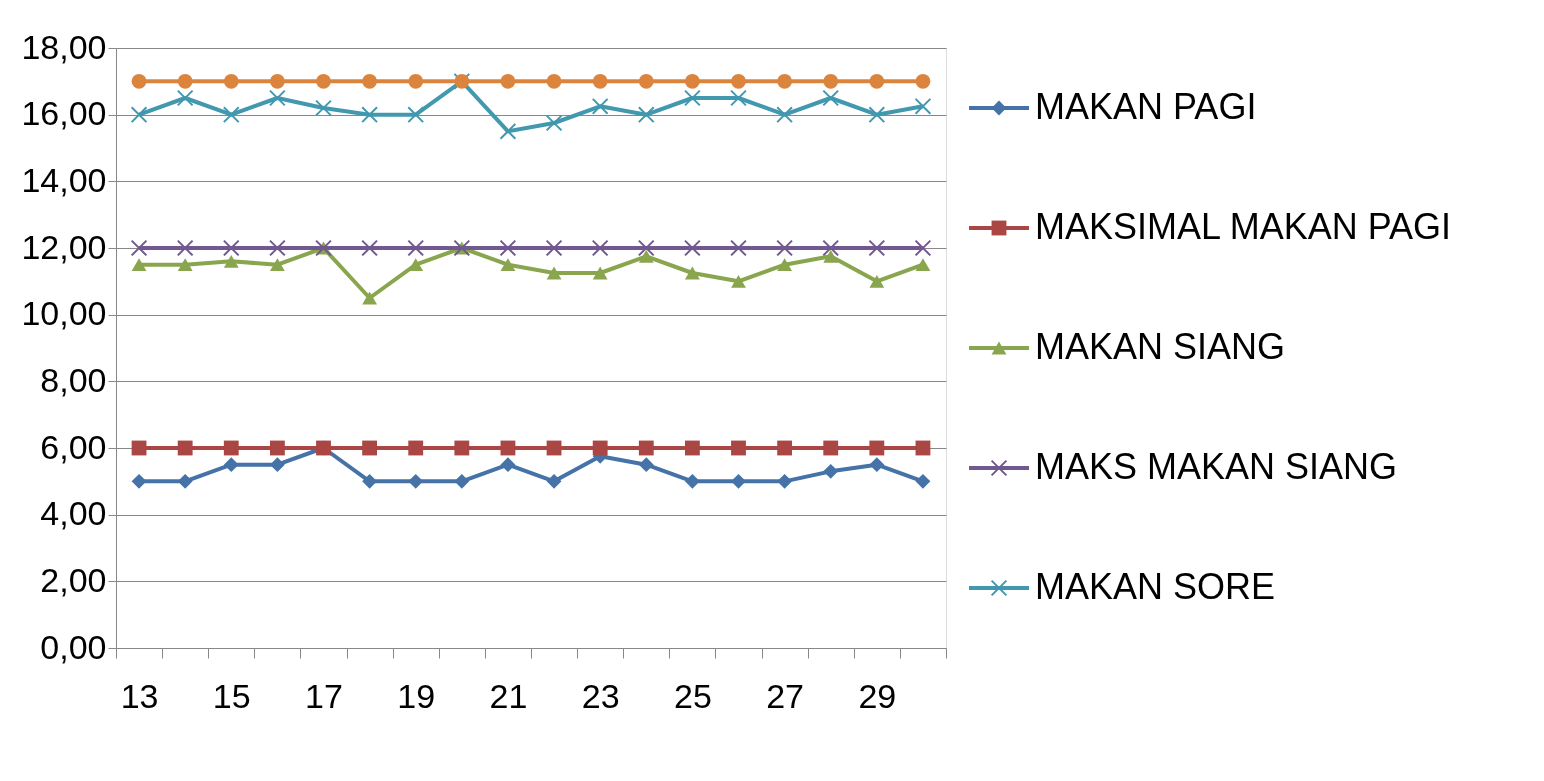 This screenshot has width=1544, height=781. I want to click on legend-label: MAKS MAKAN SIANG, so click(1216, 466).